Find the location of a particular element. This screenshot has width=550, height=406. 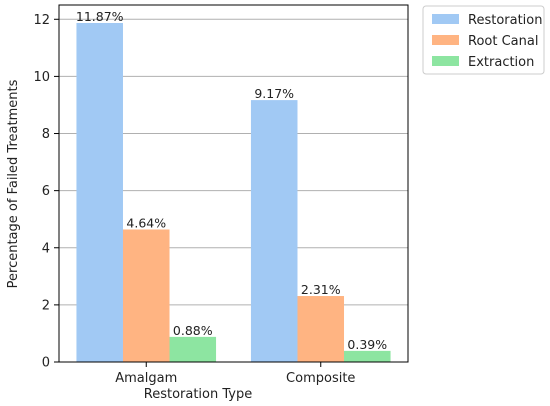

y-tick-label: 2 is located at coordinates (46, 305).